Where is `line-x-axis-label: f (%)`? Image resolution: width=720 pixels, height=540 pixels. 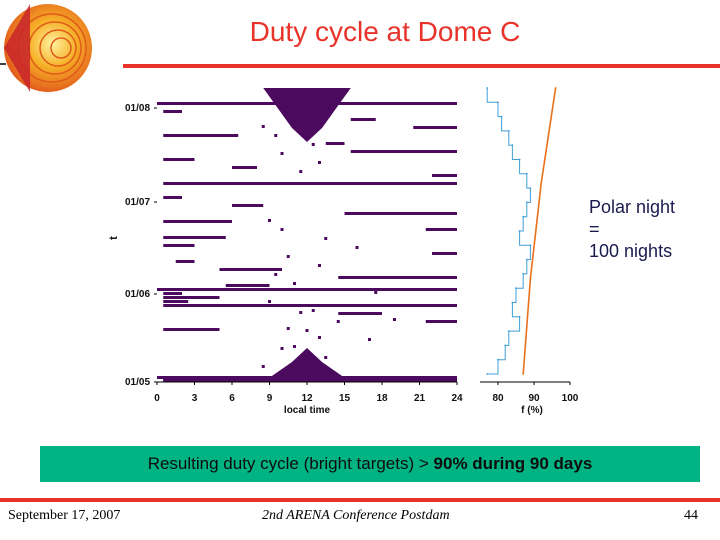
line-x-axis-label: f (%) is located at coordinates (532, 410).